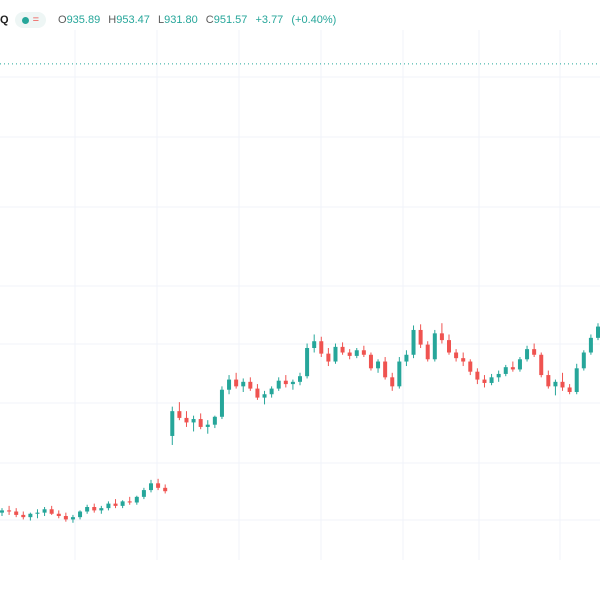 The height and width of the screenshot is (600, 600). I want to click on series-toggle: =, so click(30, 20).